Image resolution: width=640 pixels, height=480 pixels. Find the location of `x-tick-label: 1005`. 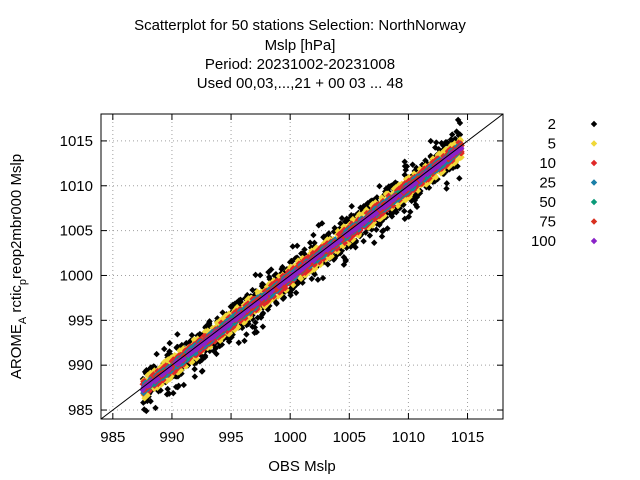

x-tick-label: 1005 is located at coordinates (349, 437).